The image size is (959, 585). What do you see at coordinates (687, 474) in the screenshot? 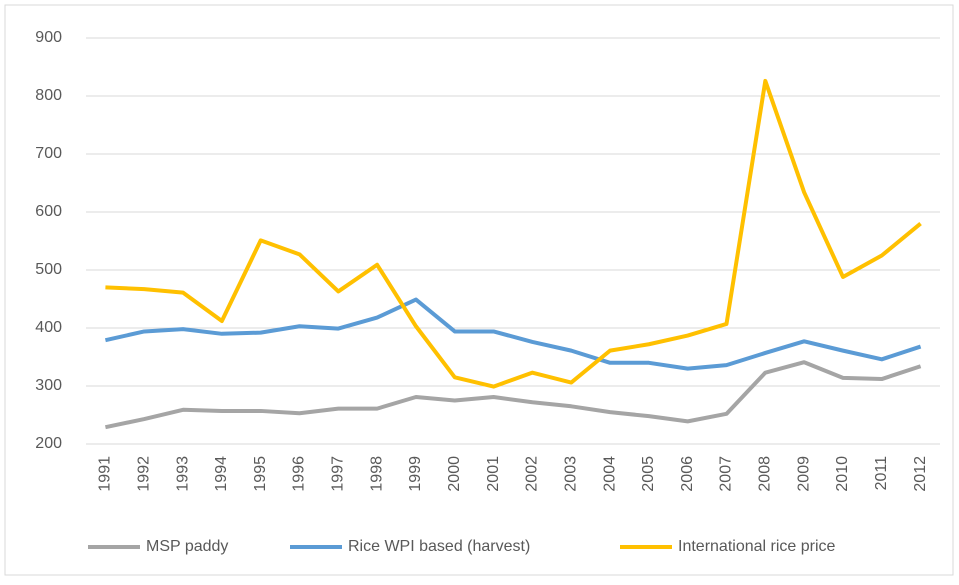
I see `x-tick-label: 2006` at bounding box center [687, 474].